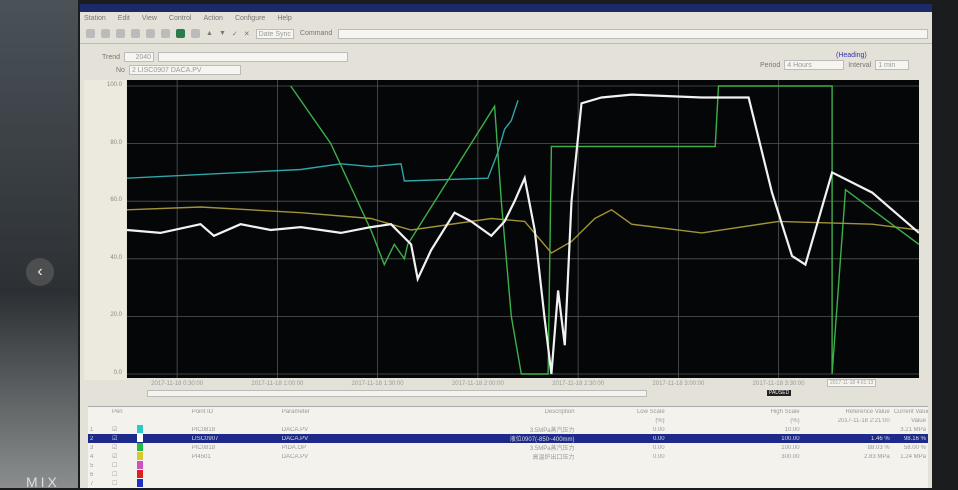 This screenshot has width=958, height=490. Describe the element at coordinates (202, 411) in the screenshot. I see `column-header: Point ID` at that location.